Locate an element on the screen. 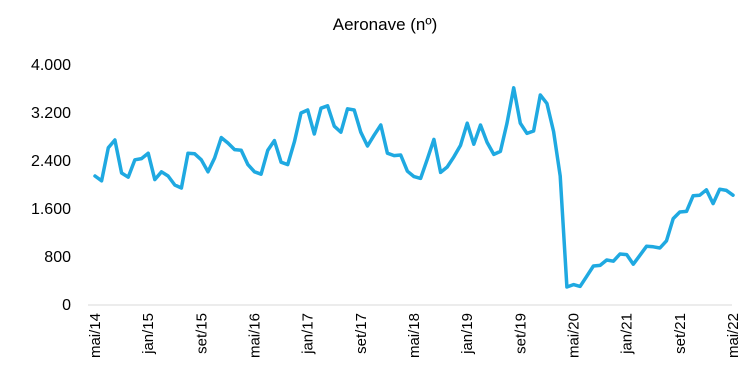 Image resolution: width=742 pixels, height=374 pixels. x-tick-label: jan/17 is located at coordinates (308, 334).